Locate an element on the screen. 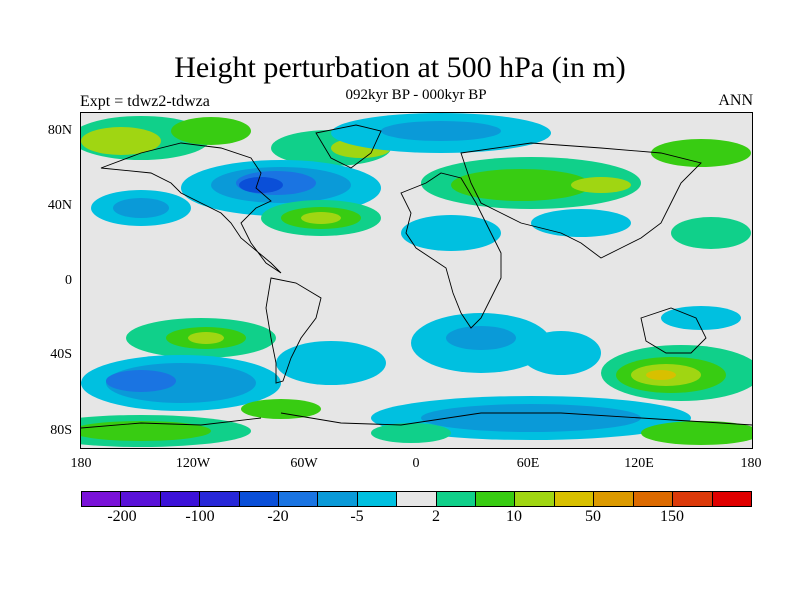 Image resolution: width=800 pixels, height=600 pixels. colorbar-label: -200 is located at coordinates (122, 516).